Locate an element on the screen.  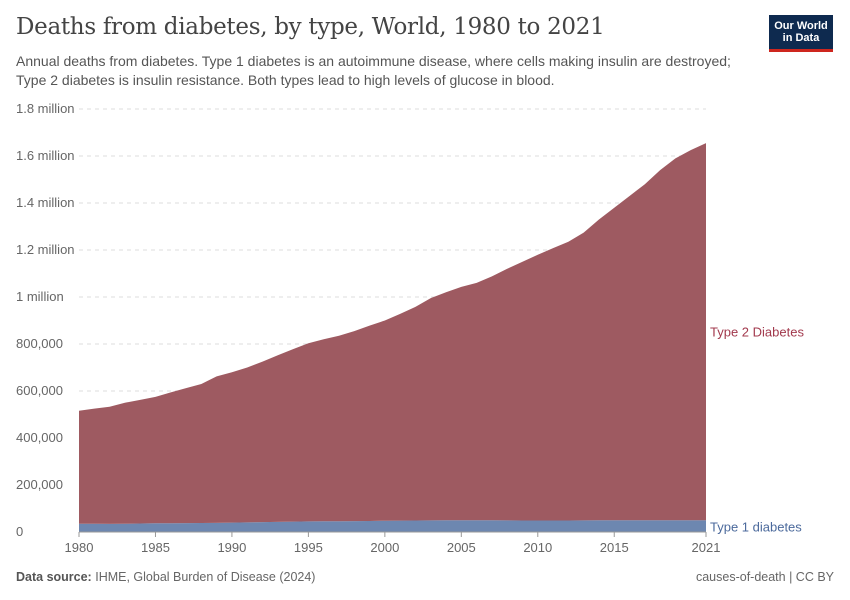
y-tick-label: 600,000 is located at coordinates (39, 390).